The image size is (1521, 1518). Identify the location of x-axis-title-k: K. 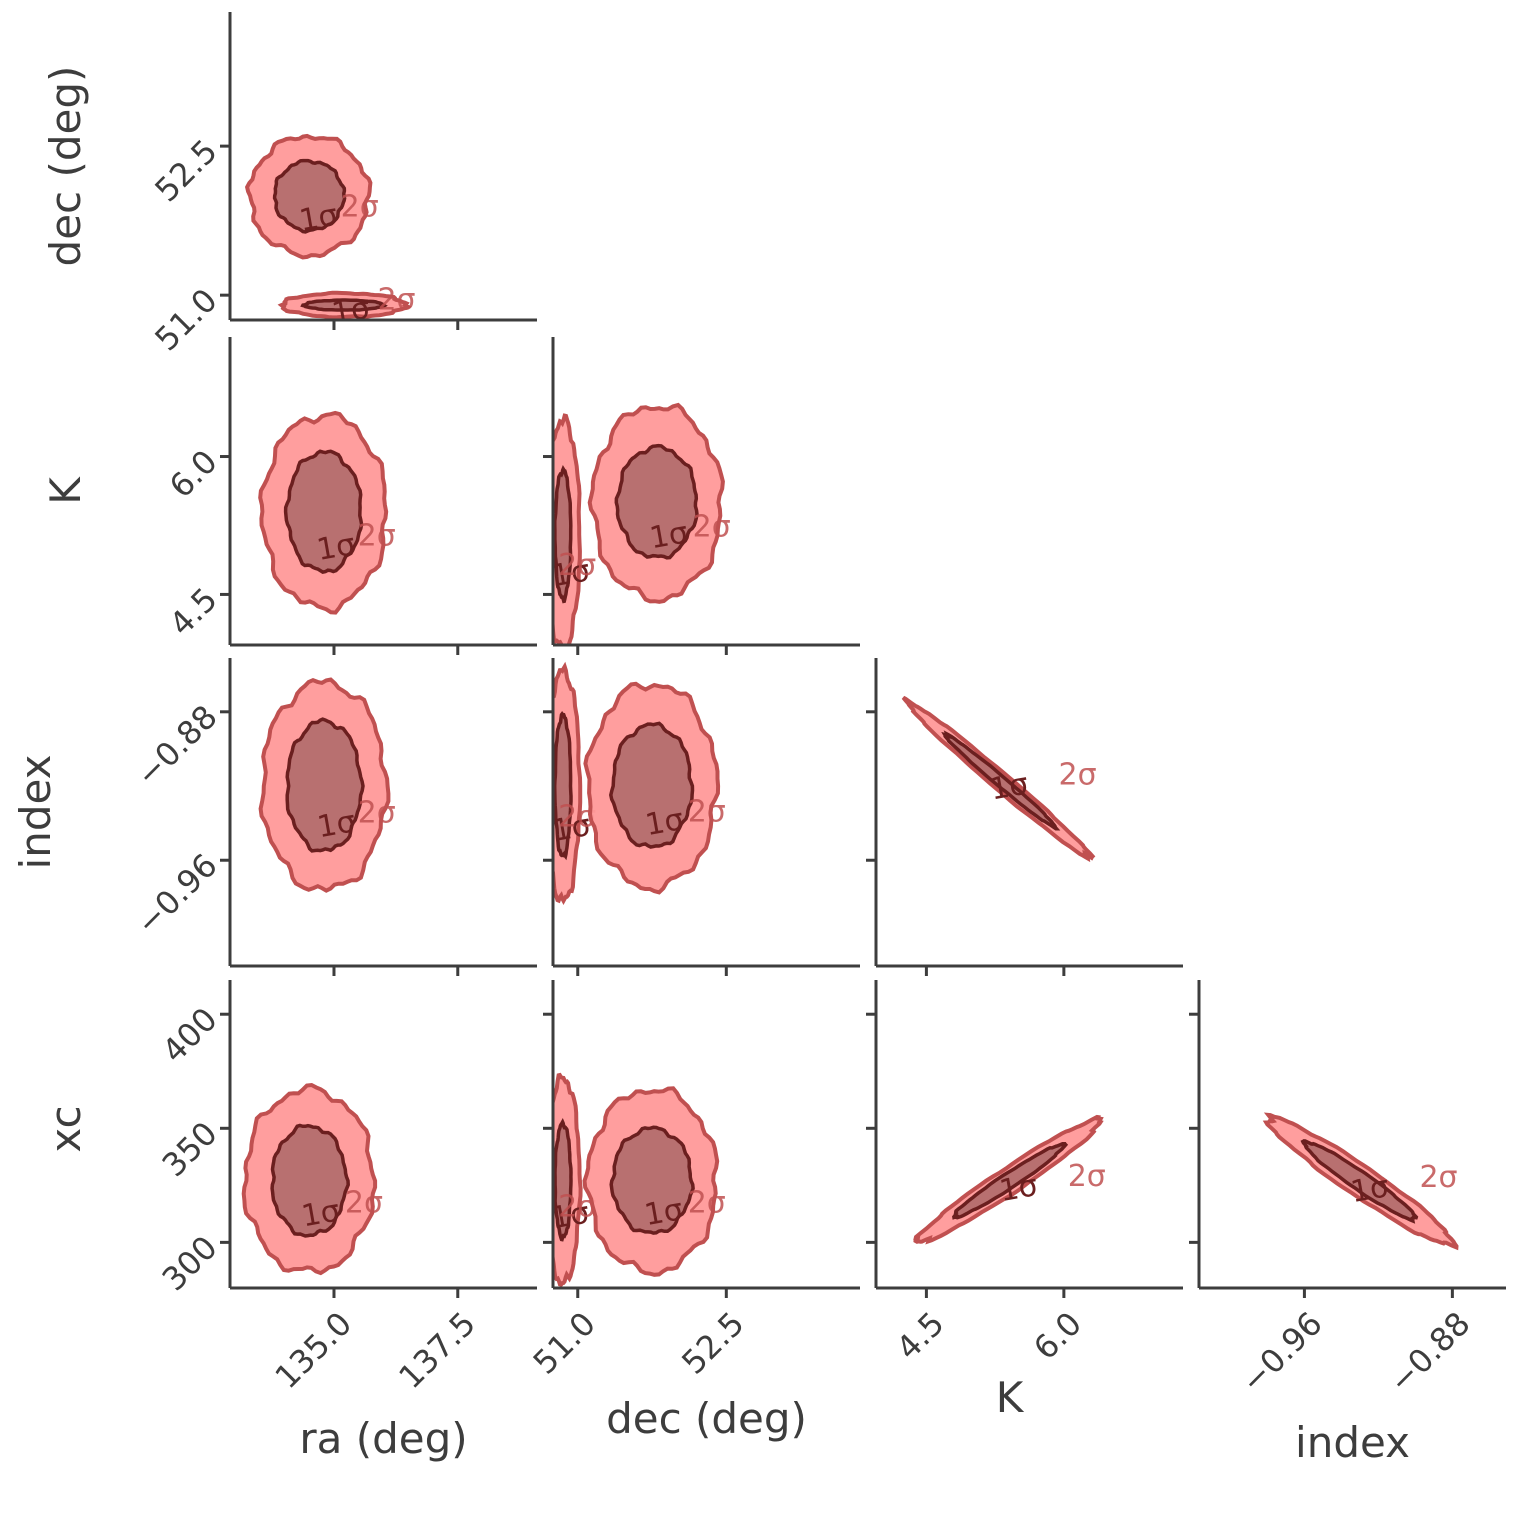
(1010, 1397).